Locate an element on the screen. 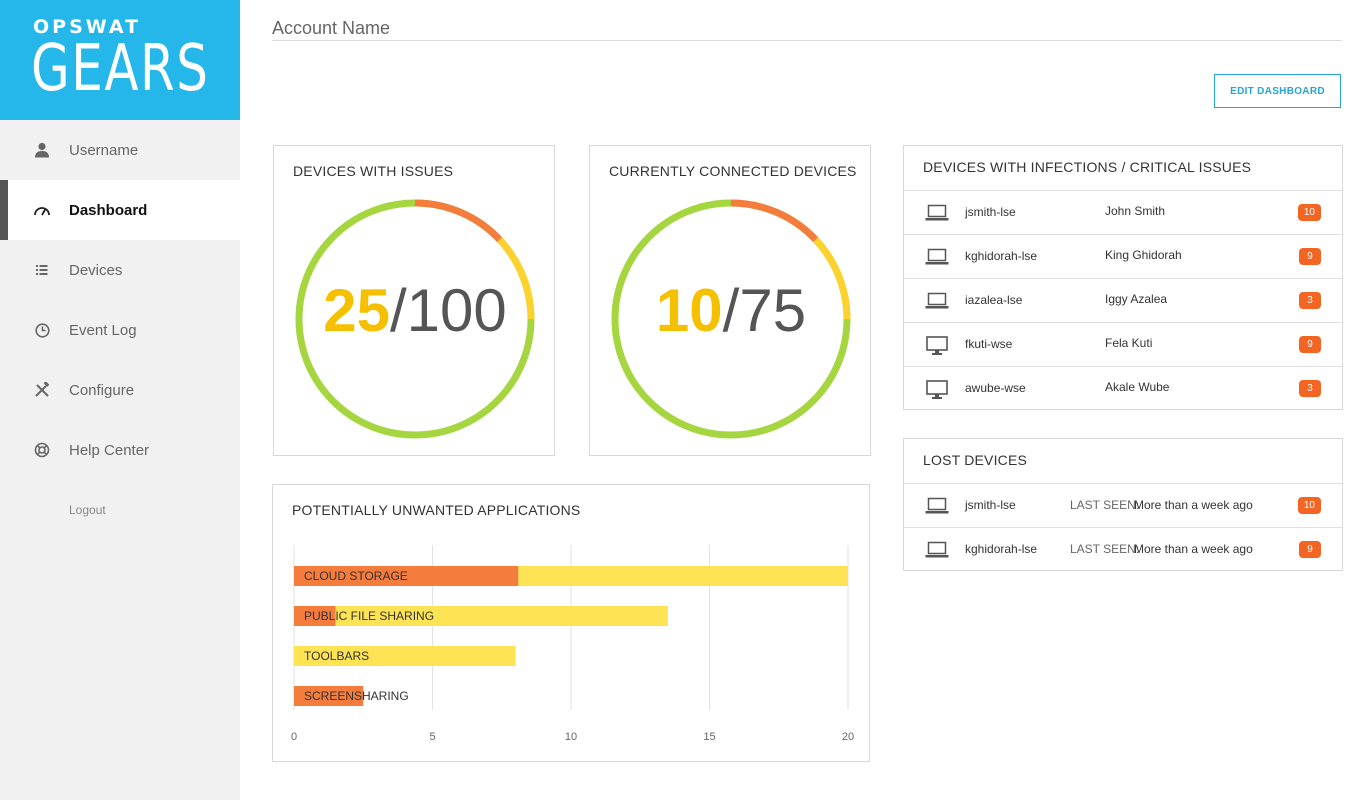  card-title: LOST DEVICES is located at coordinates (975, 460).